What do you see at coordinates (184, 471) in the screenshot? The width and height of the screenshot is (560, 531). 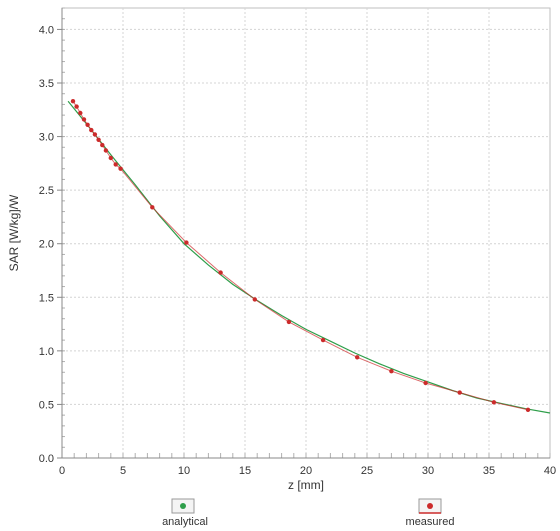 I see `x-tick-label: 10` at bounding box center [184, 471].